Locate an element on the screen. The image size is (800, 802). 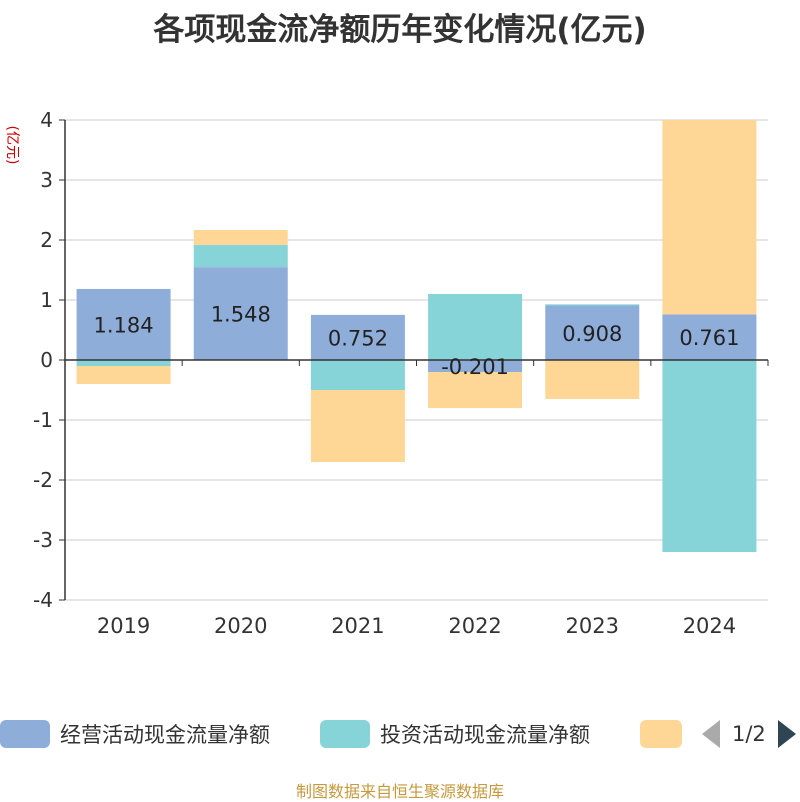
x-tick-label-2019: 2019 is located at coordinates (123, 626).